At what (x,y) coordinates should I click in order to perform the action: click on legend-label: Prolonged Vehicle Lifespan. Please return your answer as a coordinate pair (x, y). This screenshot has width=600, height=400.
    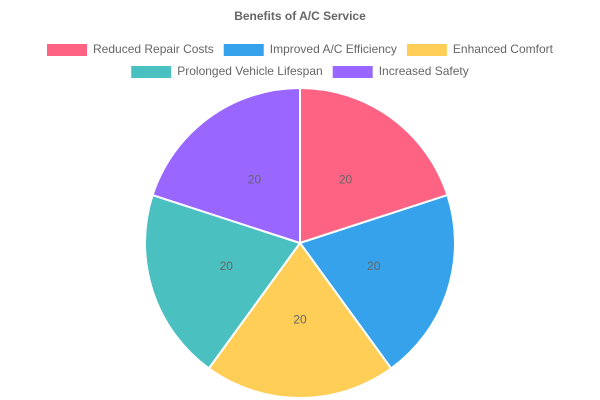
    Looking at the image, I should click on (249, 71).